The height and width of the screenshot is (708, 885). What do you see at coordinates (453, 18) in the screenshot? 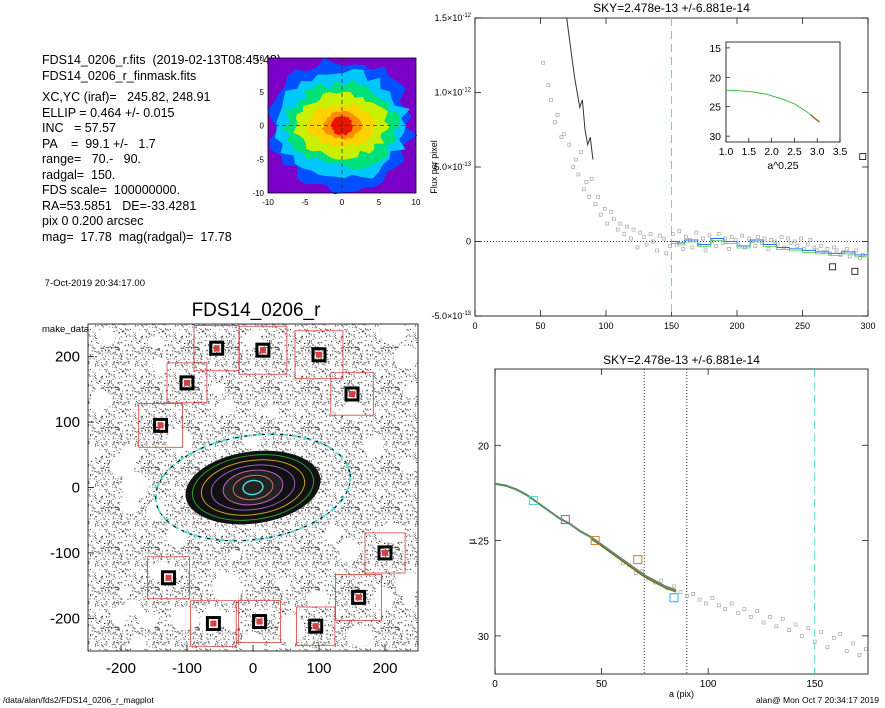
I see `flux-ytick-label: 1.5×10⁻¹²` at bounding box center [453, 18].